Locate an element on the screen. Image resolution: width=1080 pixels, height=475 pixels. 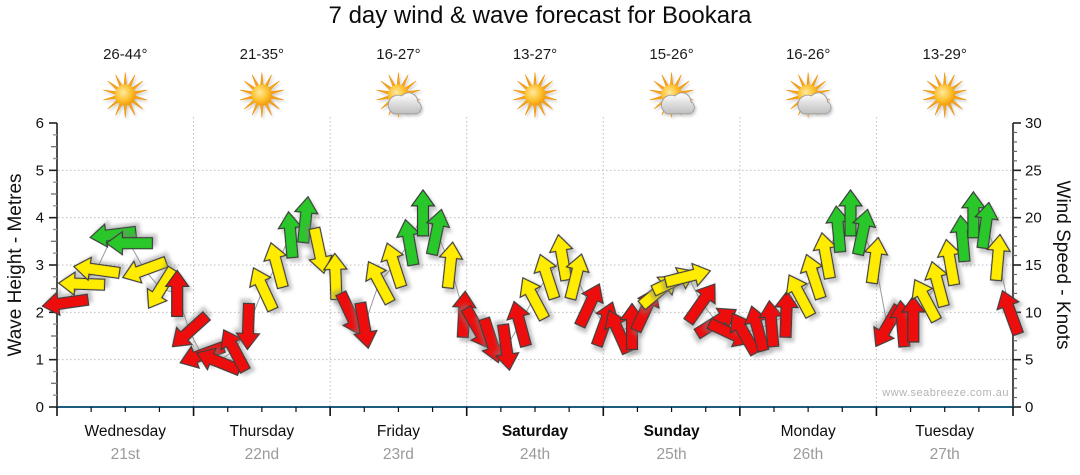
day-name-label: Saturday is located at coordinates (535, 431).